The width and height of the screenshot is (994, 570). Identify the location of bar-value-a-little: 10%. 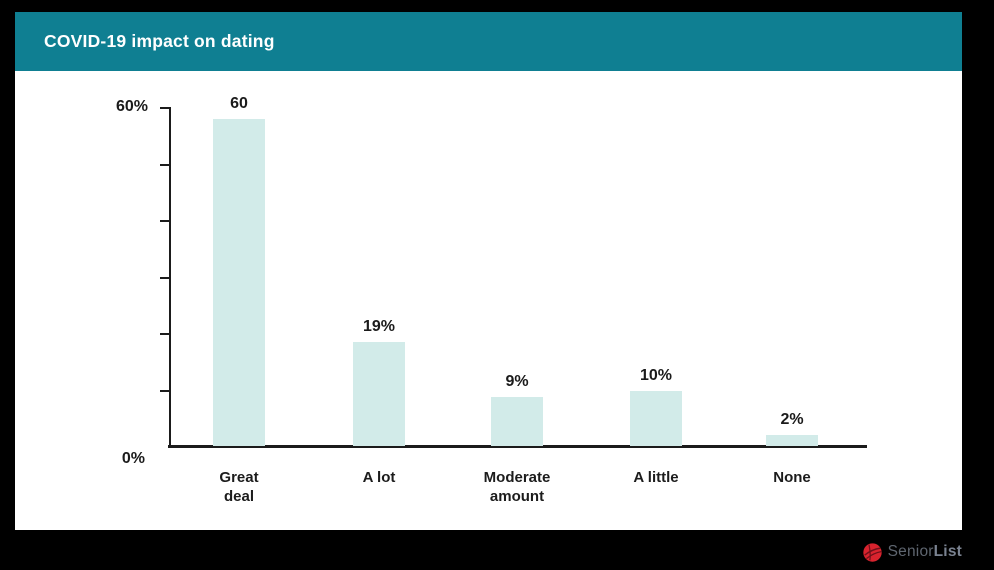
(656, 375).